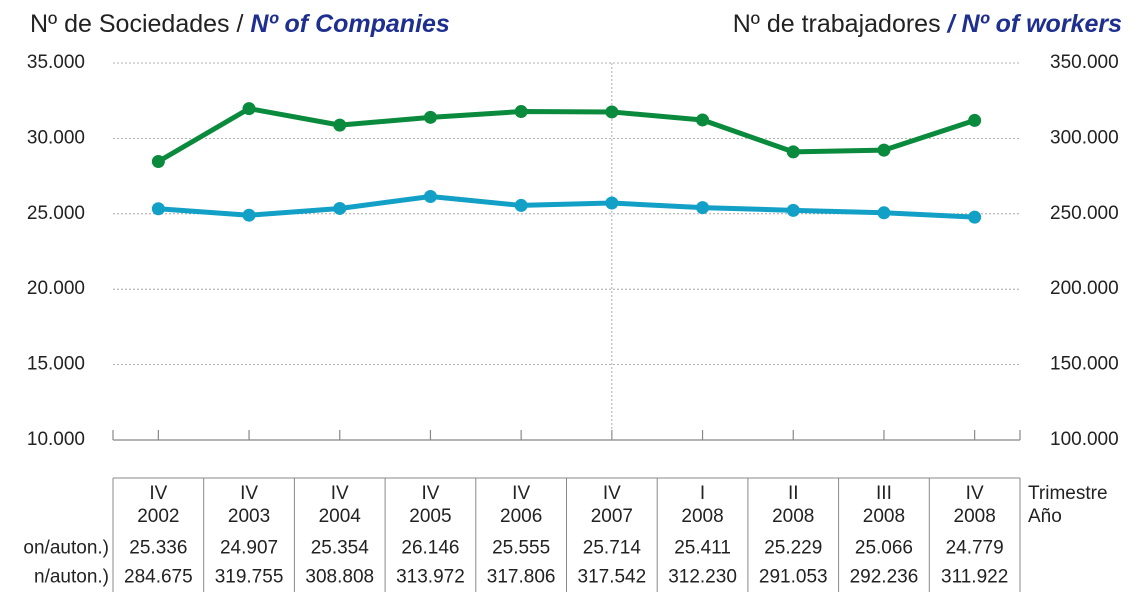  I want to click on data-label: 317.806, so click(521, 577).